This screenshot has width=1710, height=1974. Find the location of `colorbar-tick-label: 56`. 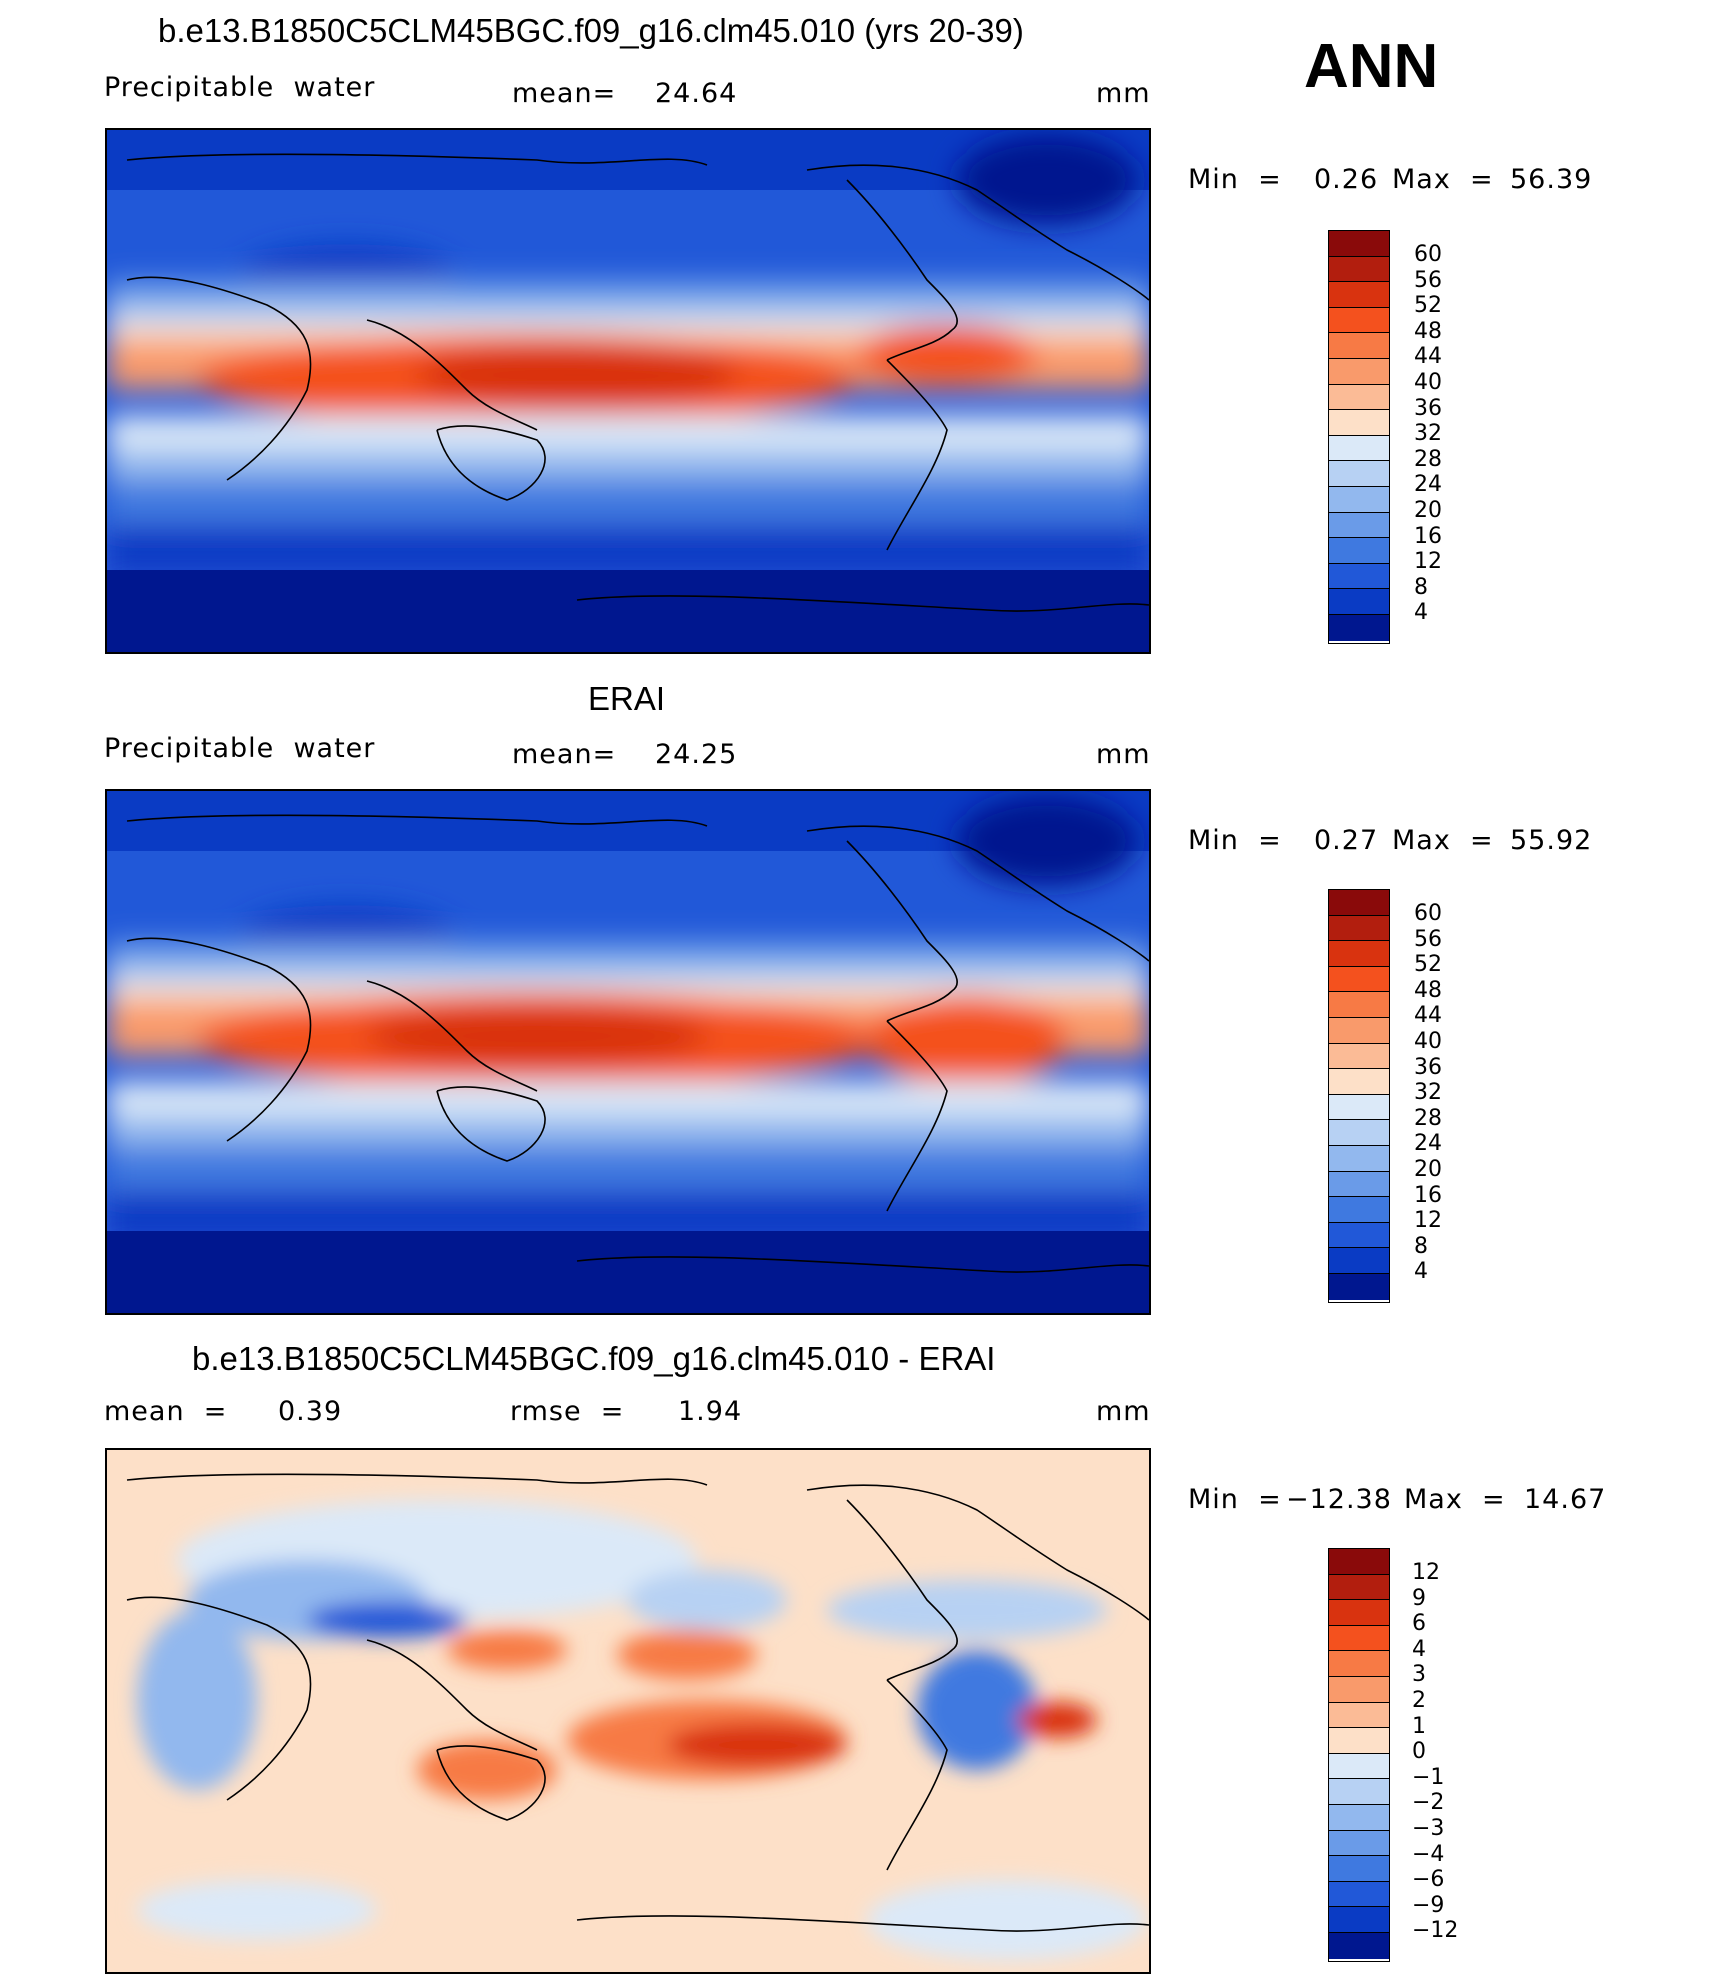

colorbar-tick-label: 56 is located at coordinates (1428, 280).